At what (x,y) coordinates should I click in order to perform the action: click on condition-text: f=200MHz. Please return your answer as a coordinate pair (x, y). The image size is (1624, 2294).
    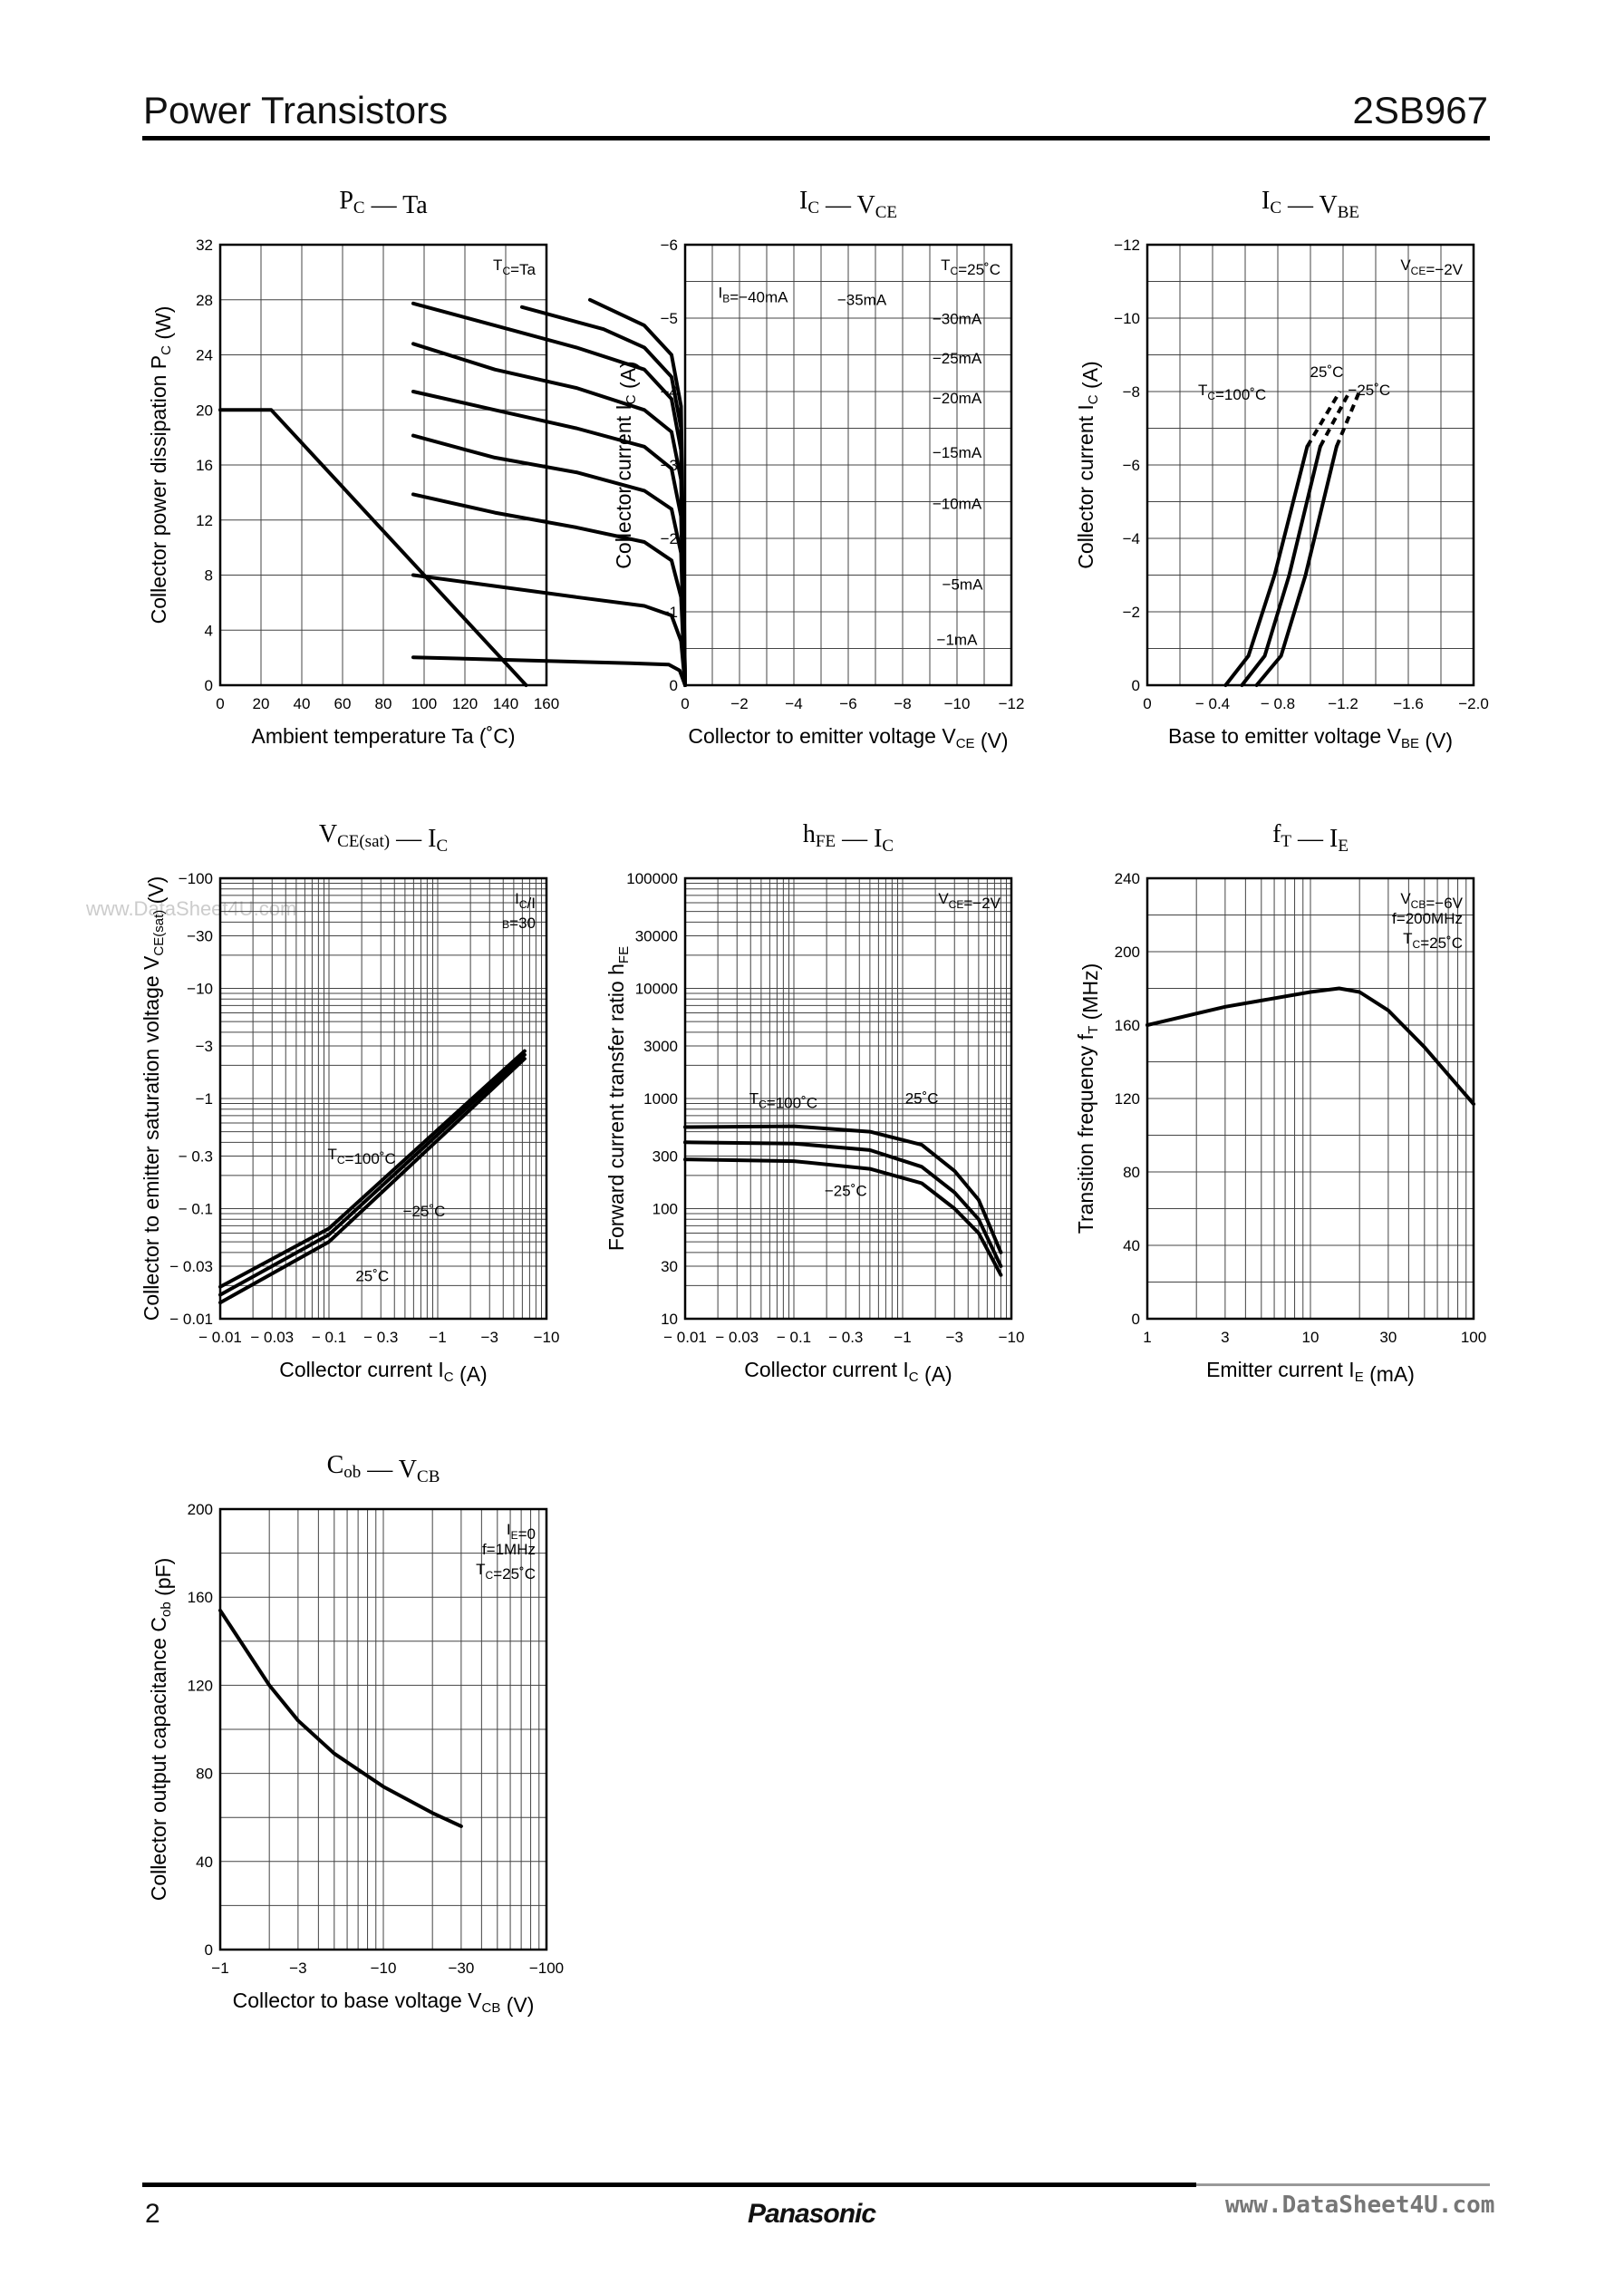
    Looking at the image, I should click on (1427, 918).